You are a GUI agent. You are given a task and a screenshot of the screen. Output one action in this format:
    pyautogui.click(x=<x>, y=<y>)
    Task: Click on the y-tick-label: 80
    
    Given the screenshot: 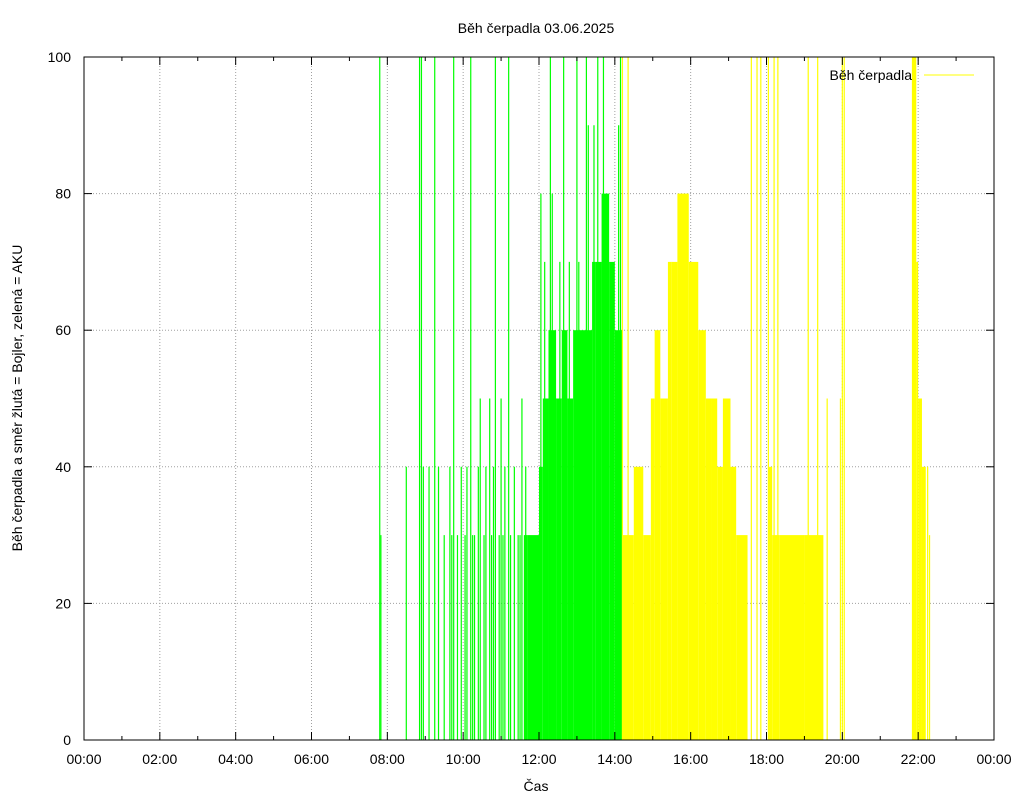 What is the action you would take?
    pyautogui.click(x=63, y=194)
    